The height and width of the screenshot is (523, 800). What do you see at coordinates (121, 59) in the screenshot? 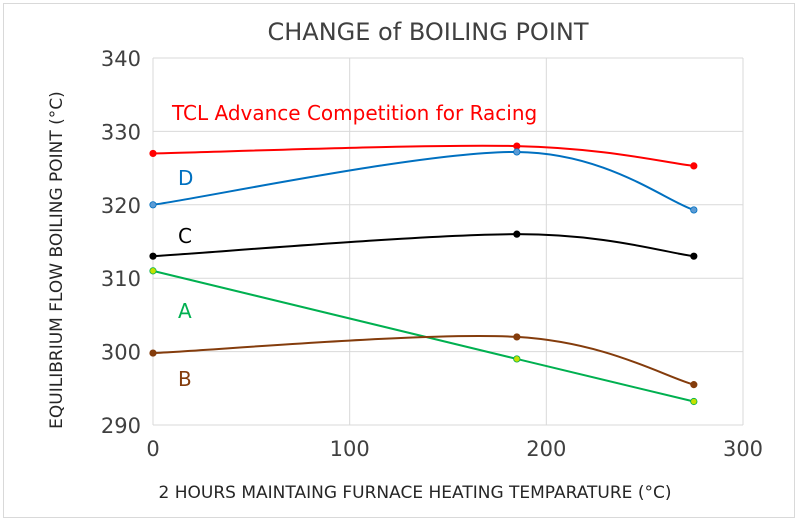
I see `y-tick-label: 340` at bounding box center [121, 59].